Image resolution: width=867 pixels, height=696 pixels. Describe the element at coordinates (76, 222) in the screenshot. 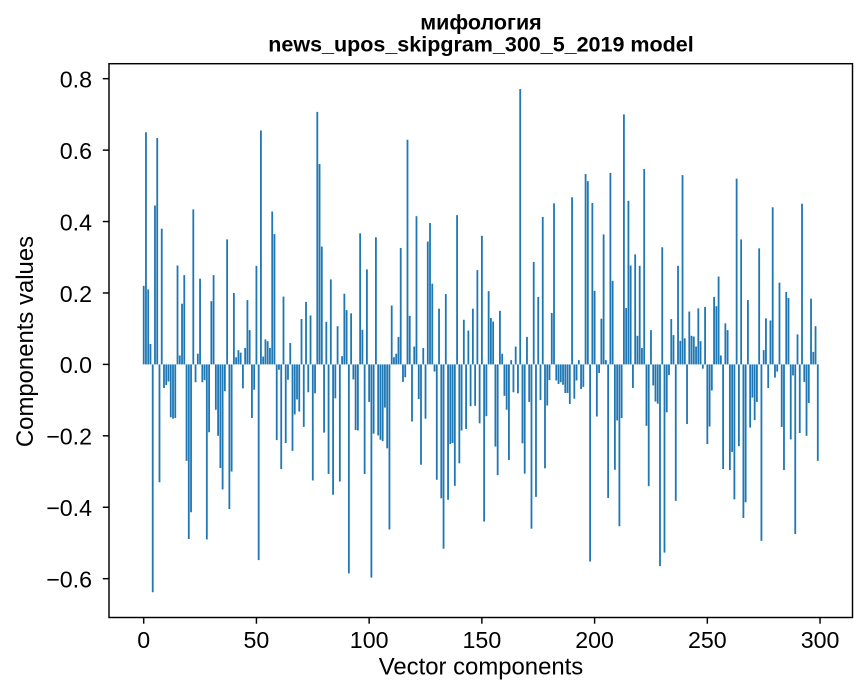

I see `svg-text: 0.4` at that location.